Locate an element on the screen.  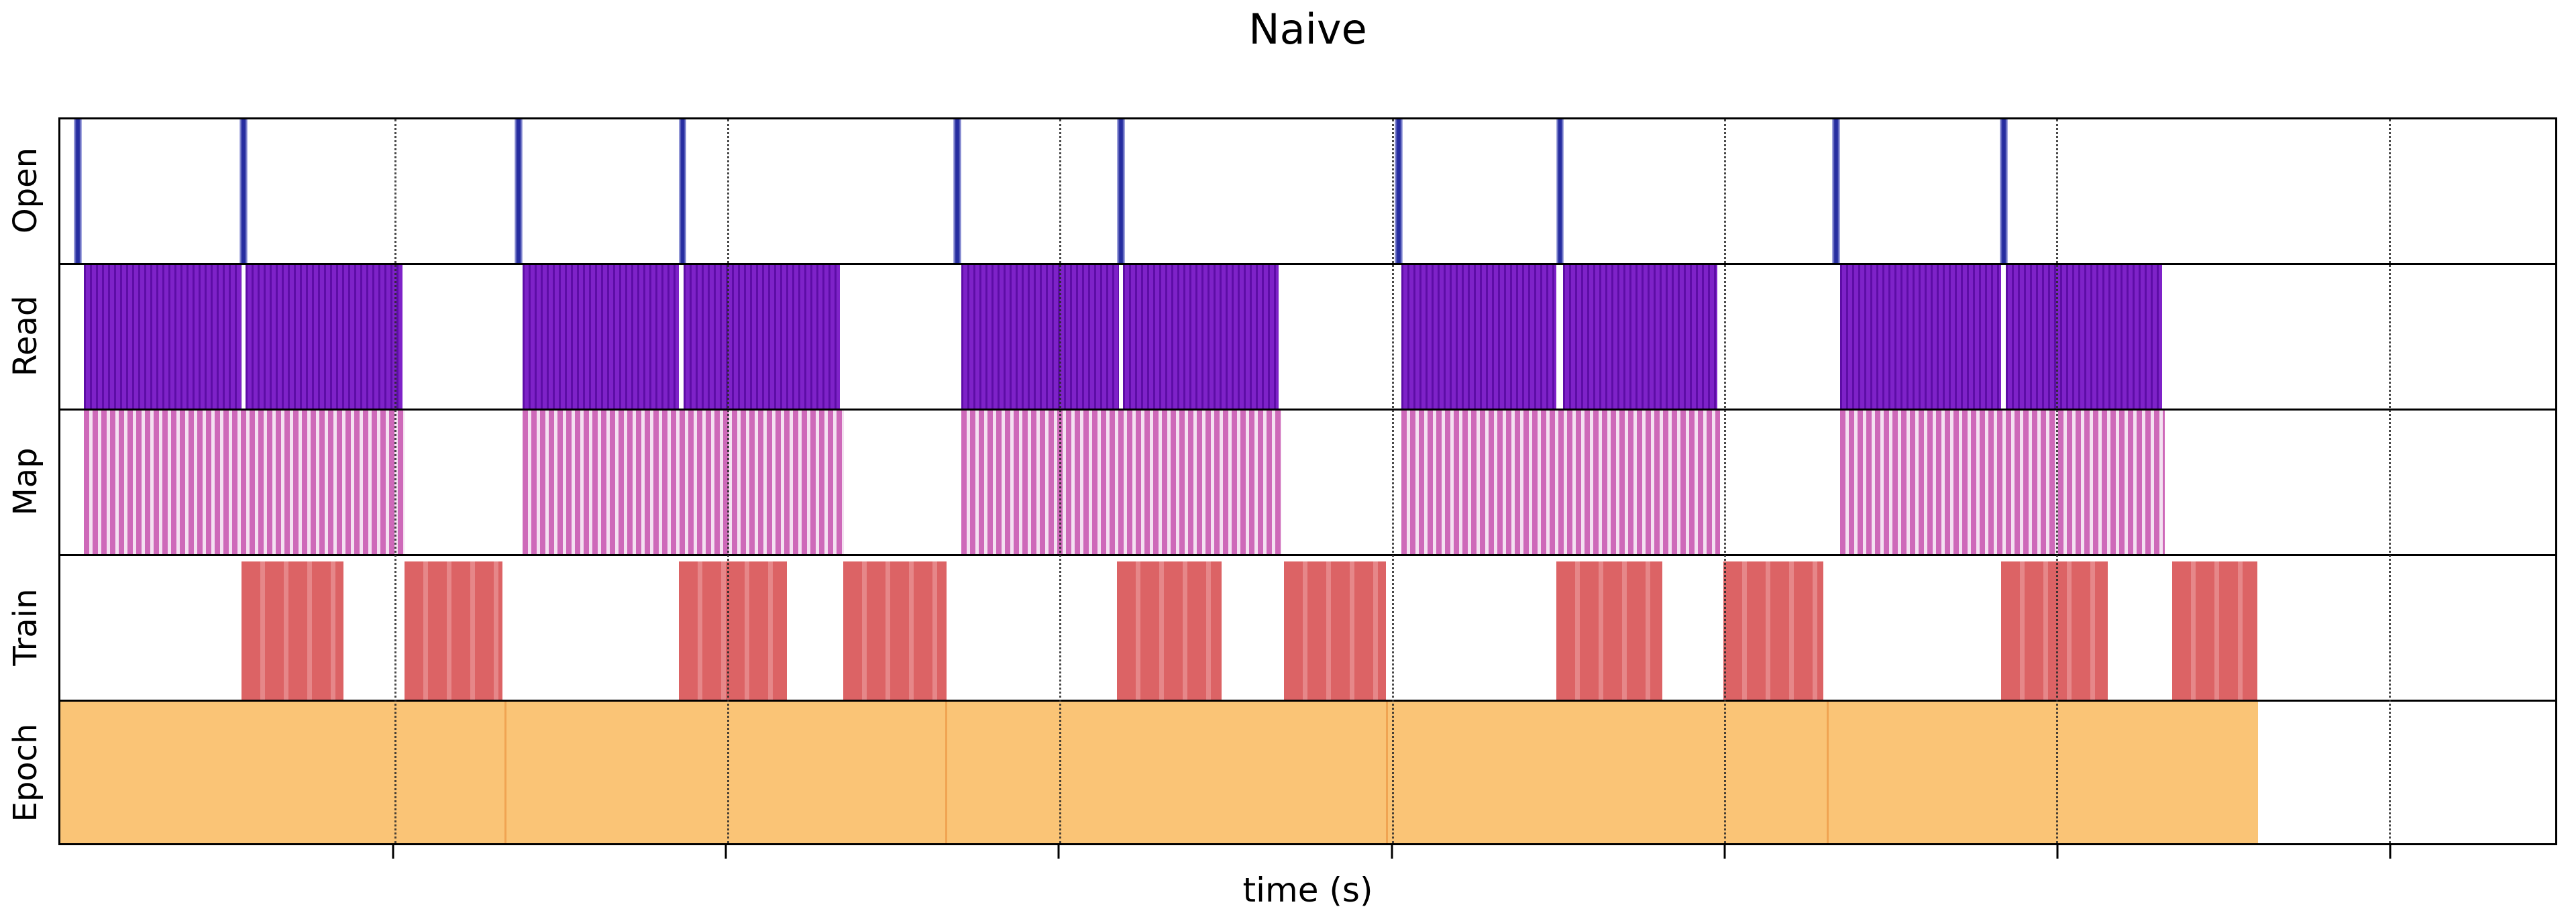
y-axis-label-map: Map is located at coordinates (25, 481).